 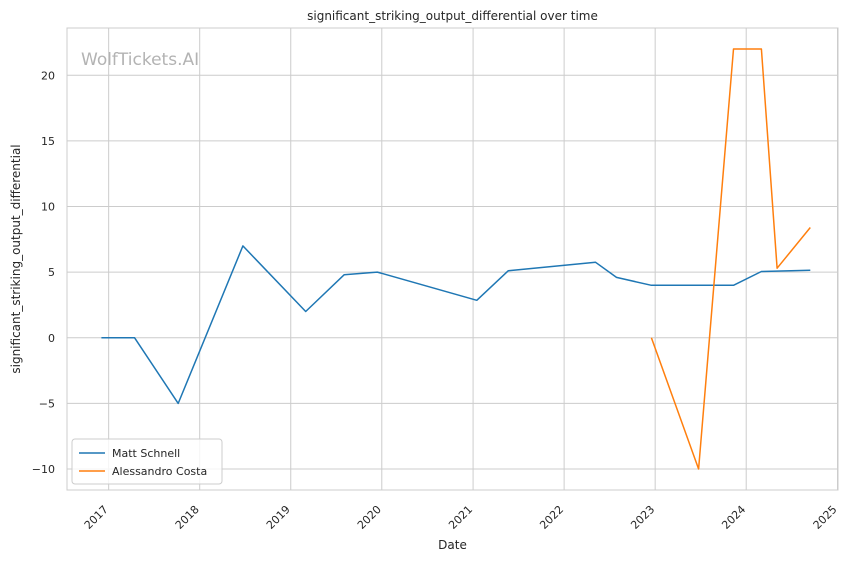 What do you see at coordinates (47, 403) in the screenshot?
I see `y-tick-label: −5` at bounding box center [47, 403].